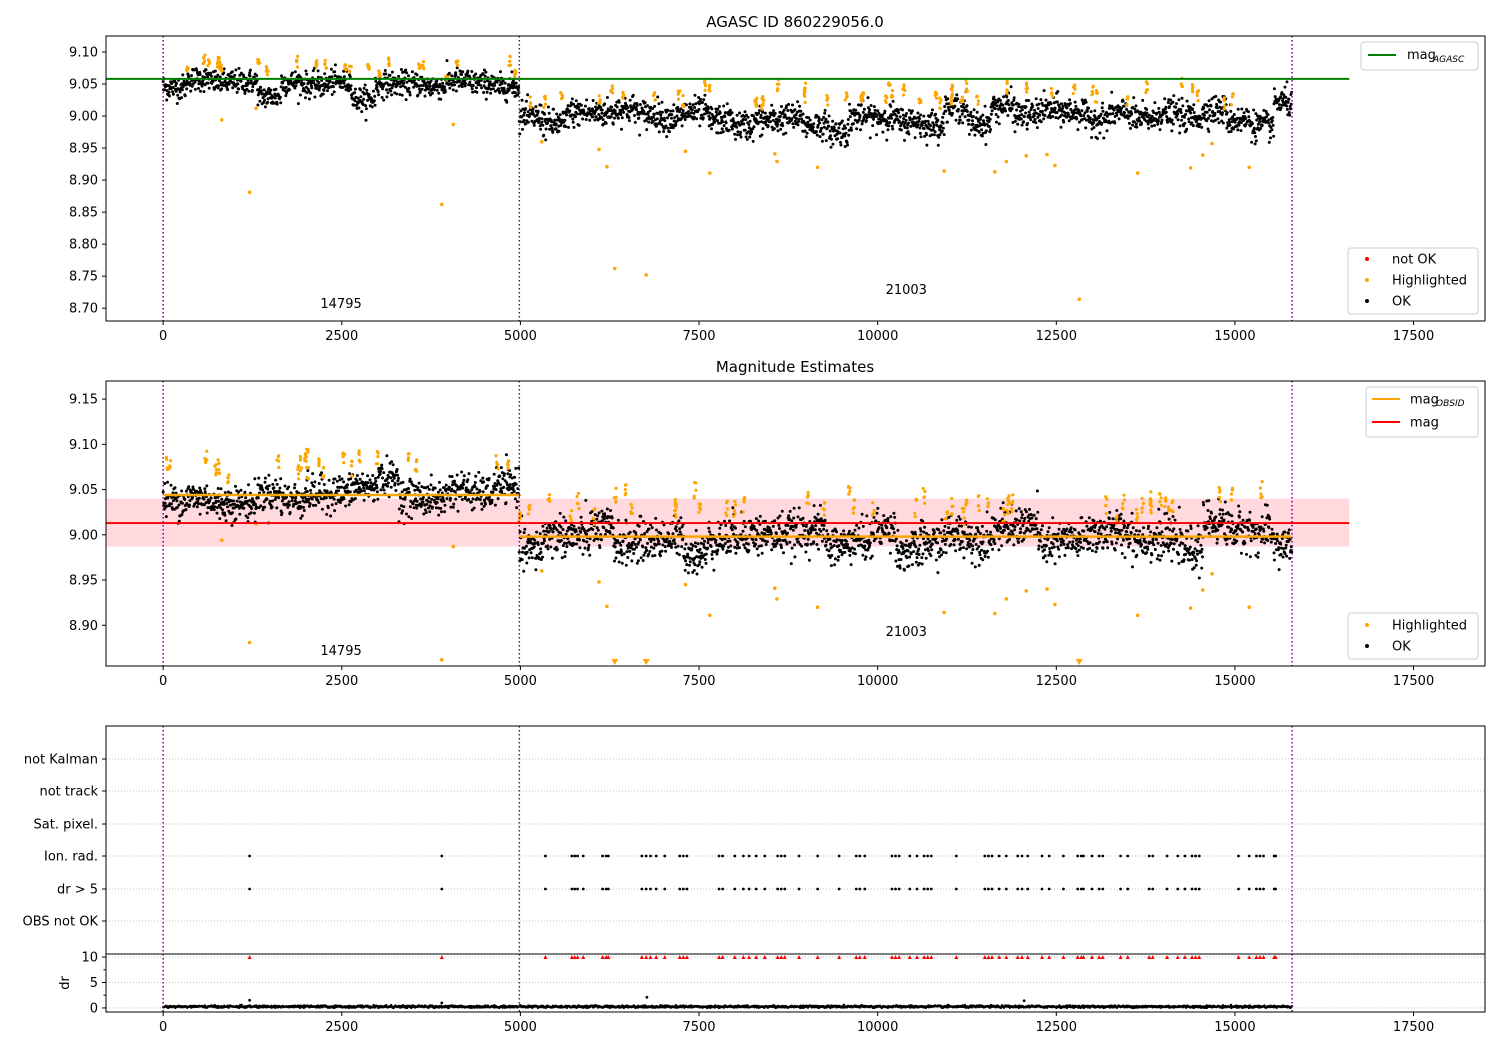 This screenshot has width=1500, height=1050. Describe the element at coordinates (1421, 55) in the screenshot. I see `legend-label: mag` at that location.